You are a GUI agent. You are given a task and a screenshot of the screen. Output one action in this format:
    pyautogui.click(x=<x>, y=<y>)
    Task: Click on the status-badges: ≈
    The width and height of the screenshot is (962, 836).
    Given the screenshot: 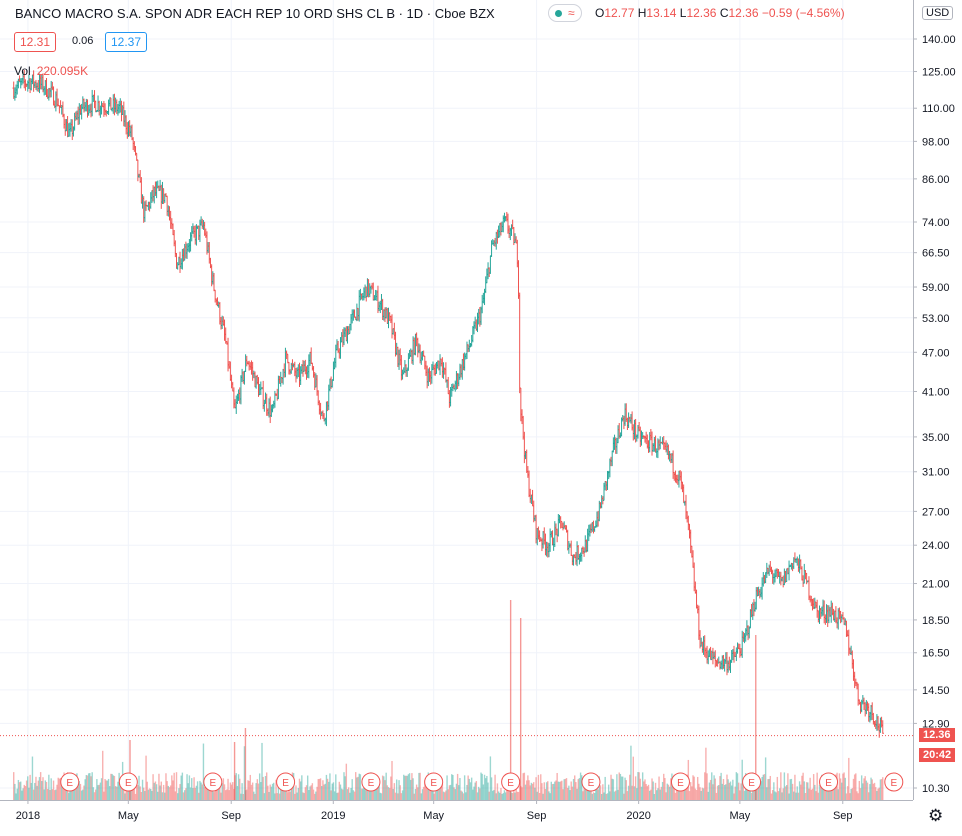 What is the action you would take?
    pyautogui.click(x=565, y=13)
    